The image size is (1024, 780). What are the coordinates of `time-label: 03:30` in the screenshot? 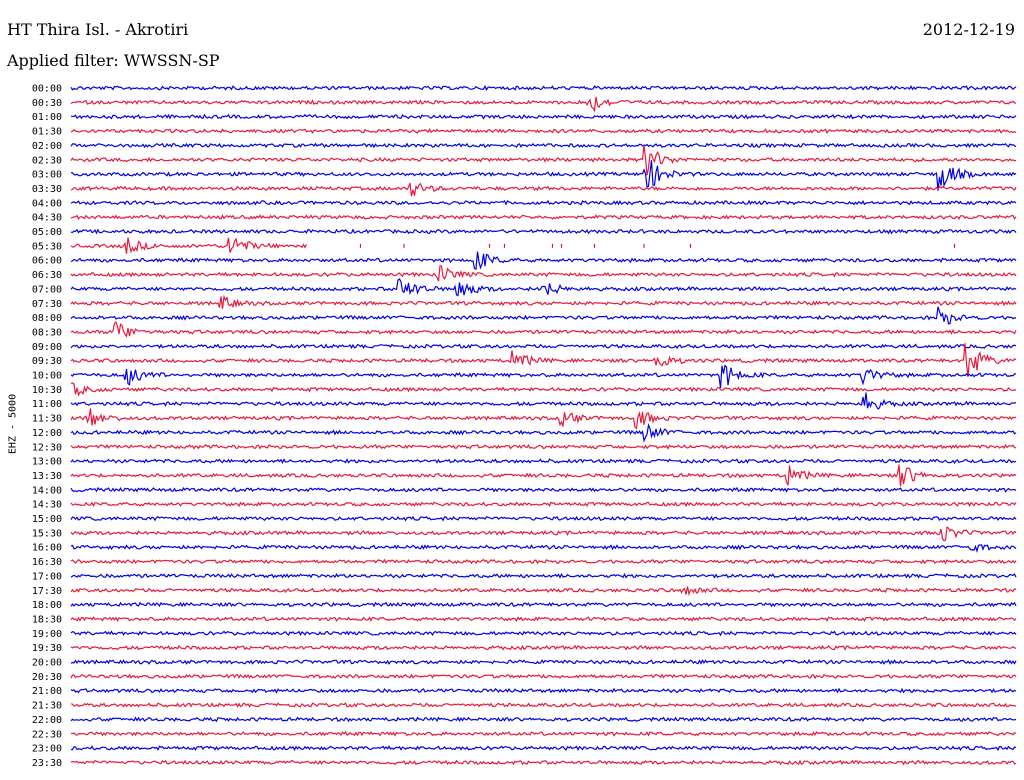 It's located at (47, 189).